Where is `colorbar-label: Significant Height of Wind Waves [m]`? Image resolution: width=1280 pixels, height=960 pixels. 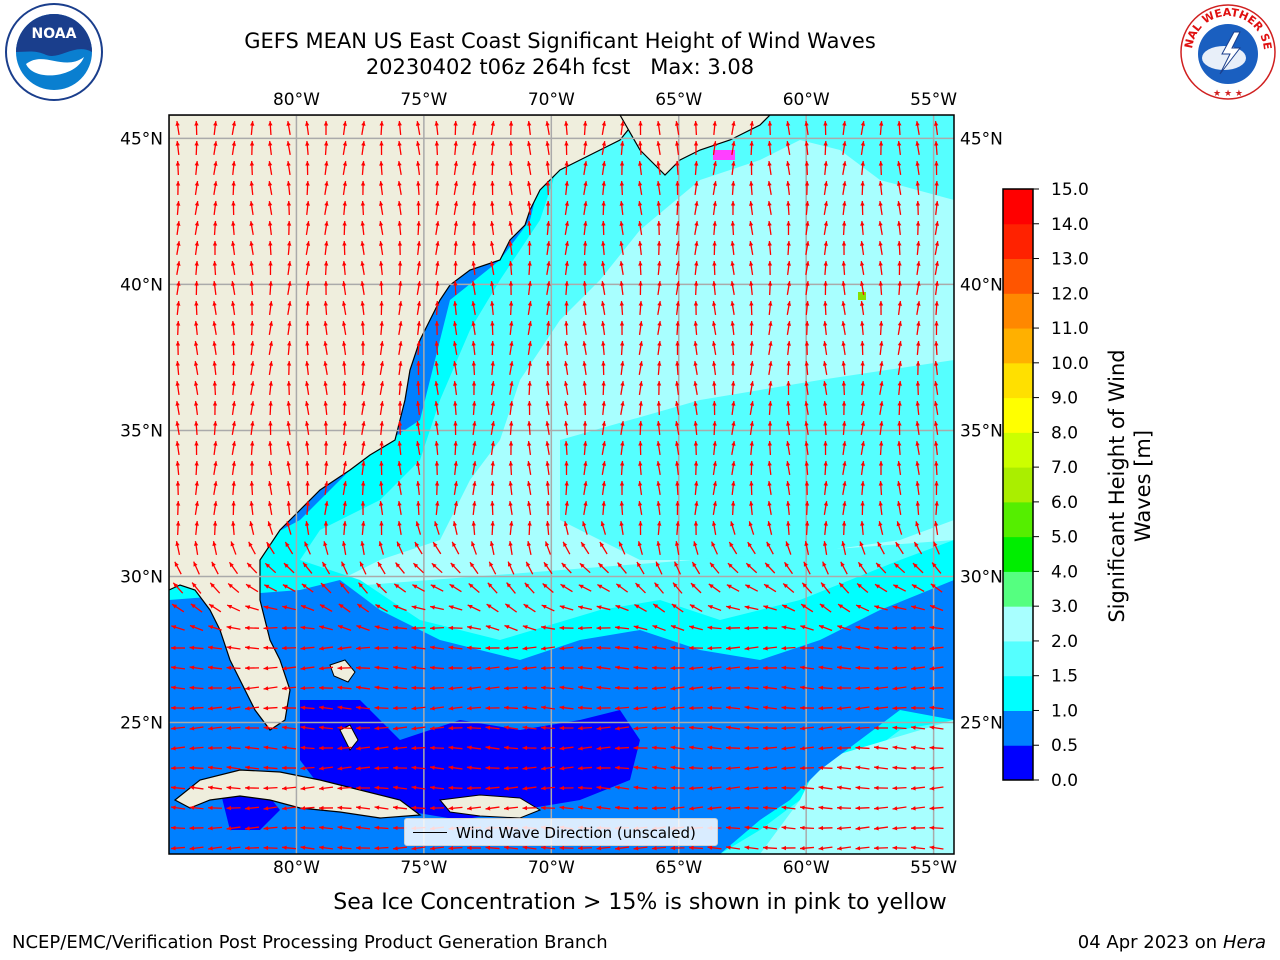 colorbar-label: Significant Height of Wind Waves [m] is located at coordinates (1130, 486).